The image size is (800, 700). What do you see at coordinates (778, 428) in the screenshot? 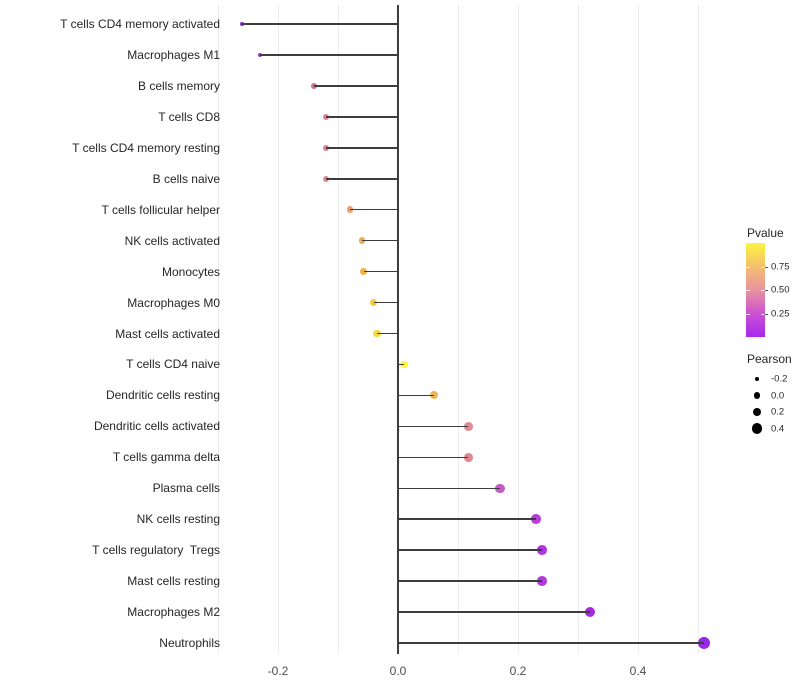
I see `pearson-legend-label: 0.4` at bounding box center [778, 428].